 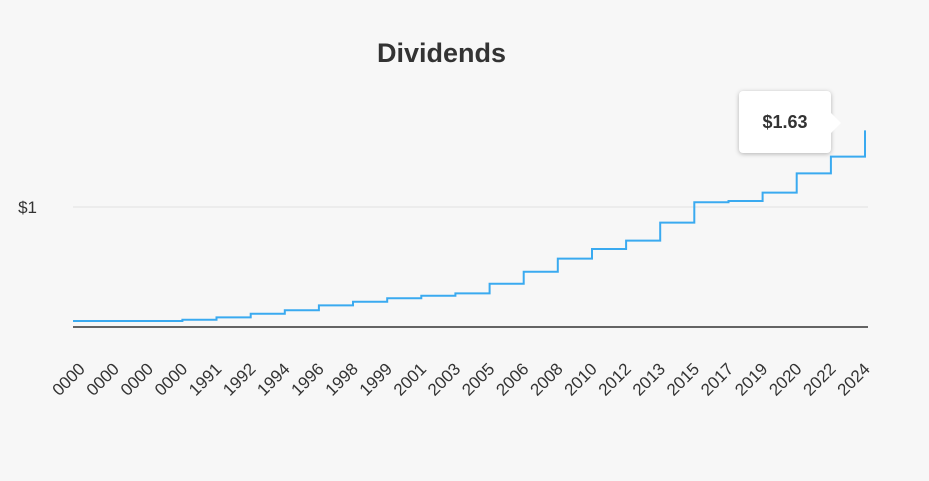 What do you see at coordinates (683, 379) in the screenshot?
I see `x-tick-label-18: 2015` at bounding box center [683, 379].